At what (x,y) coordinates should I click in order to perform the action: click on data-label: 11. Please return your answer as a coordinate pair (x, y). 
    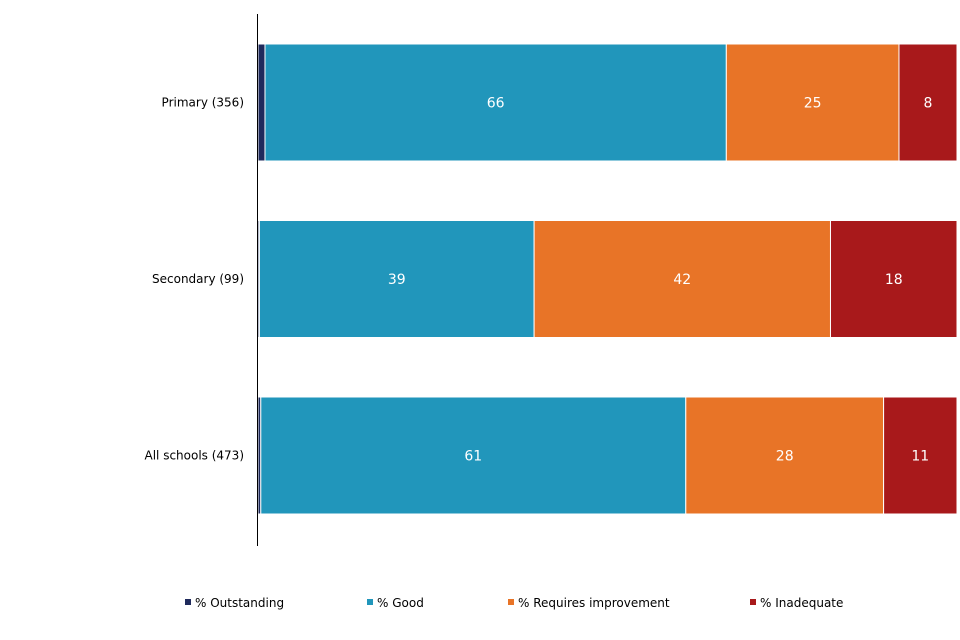
    Looking at the image, I should click on (920, 457).